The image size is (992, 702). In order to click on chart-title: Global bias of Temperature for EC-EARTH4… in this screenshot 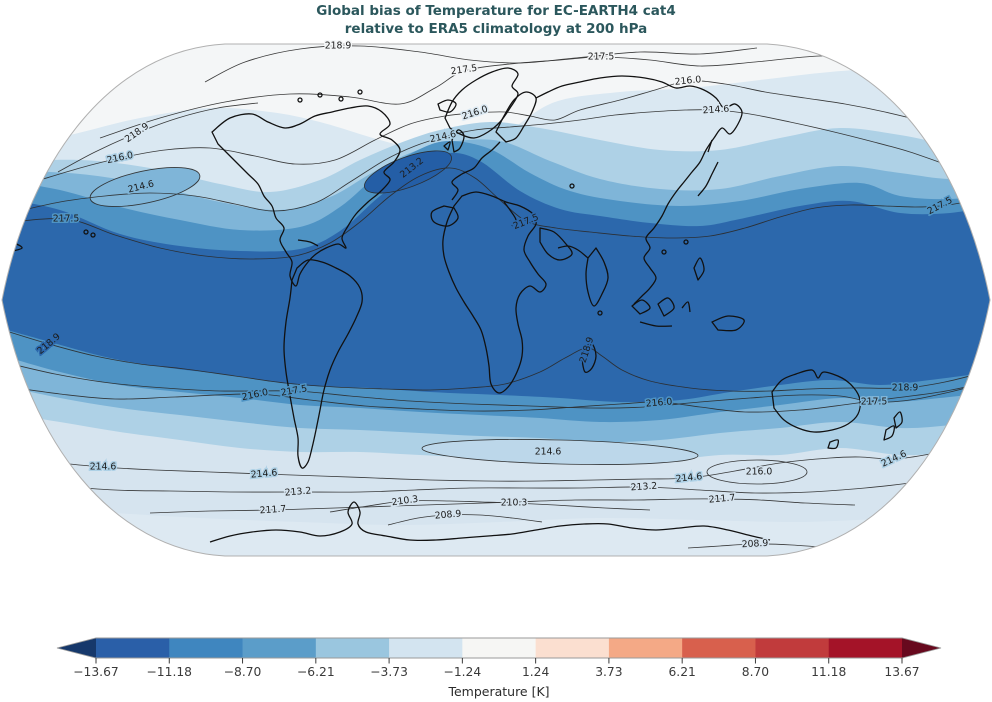, I will do `click(496, 20)`.